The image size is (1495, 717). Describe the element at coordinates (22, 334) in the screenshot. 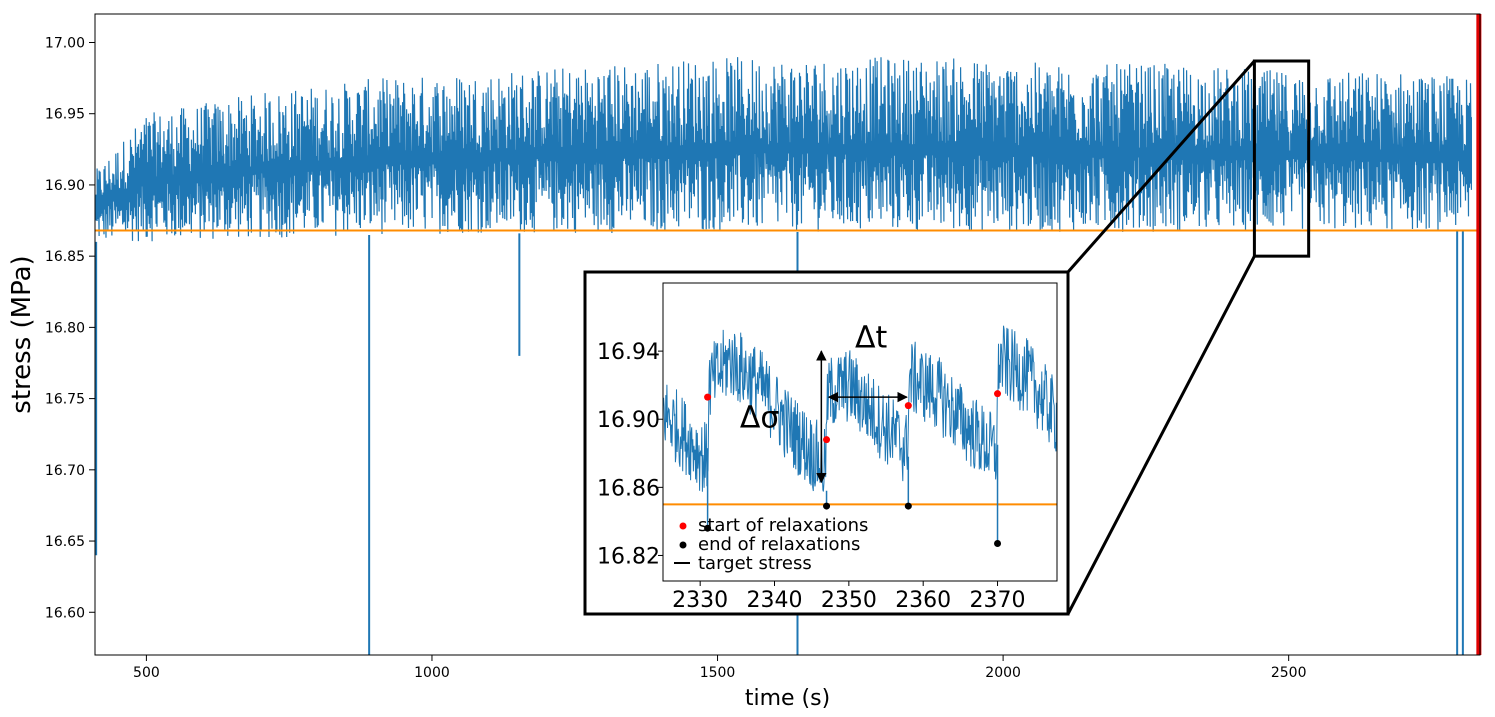

I see `y-axis-label: stress (MPa)` at that location.